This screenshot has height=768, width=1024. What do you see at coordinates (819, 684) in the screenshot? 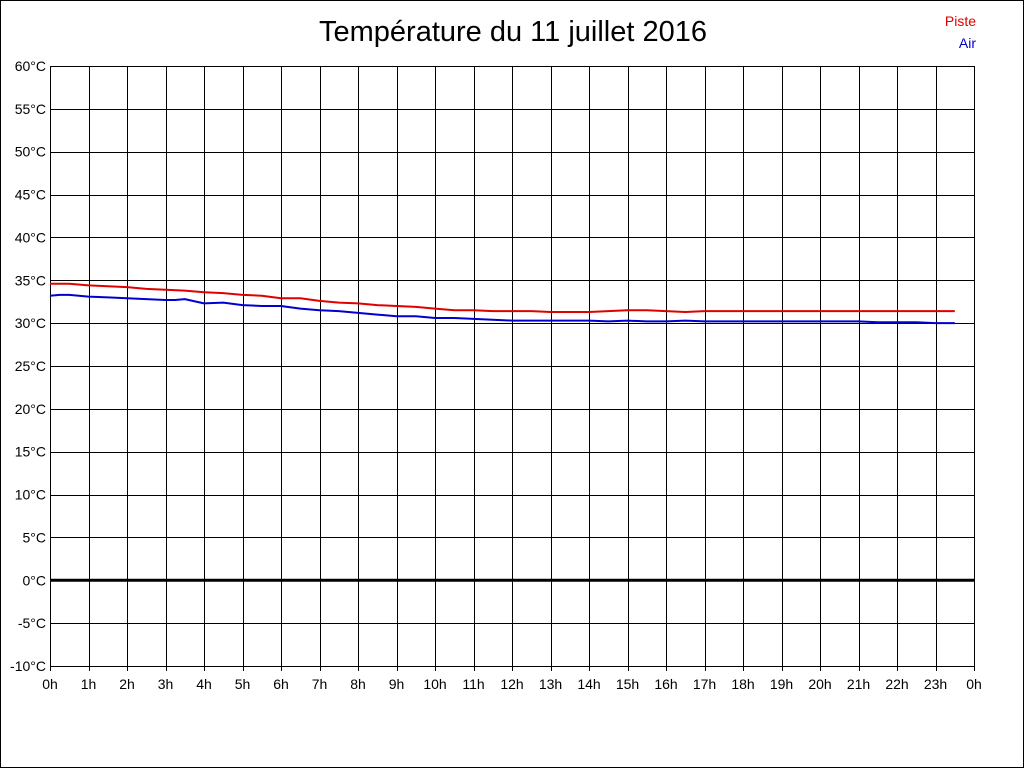
I see `x-tick-label: 20h` at bounding box center [819, 684].